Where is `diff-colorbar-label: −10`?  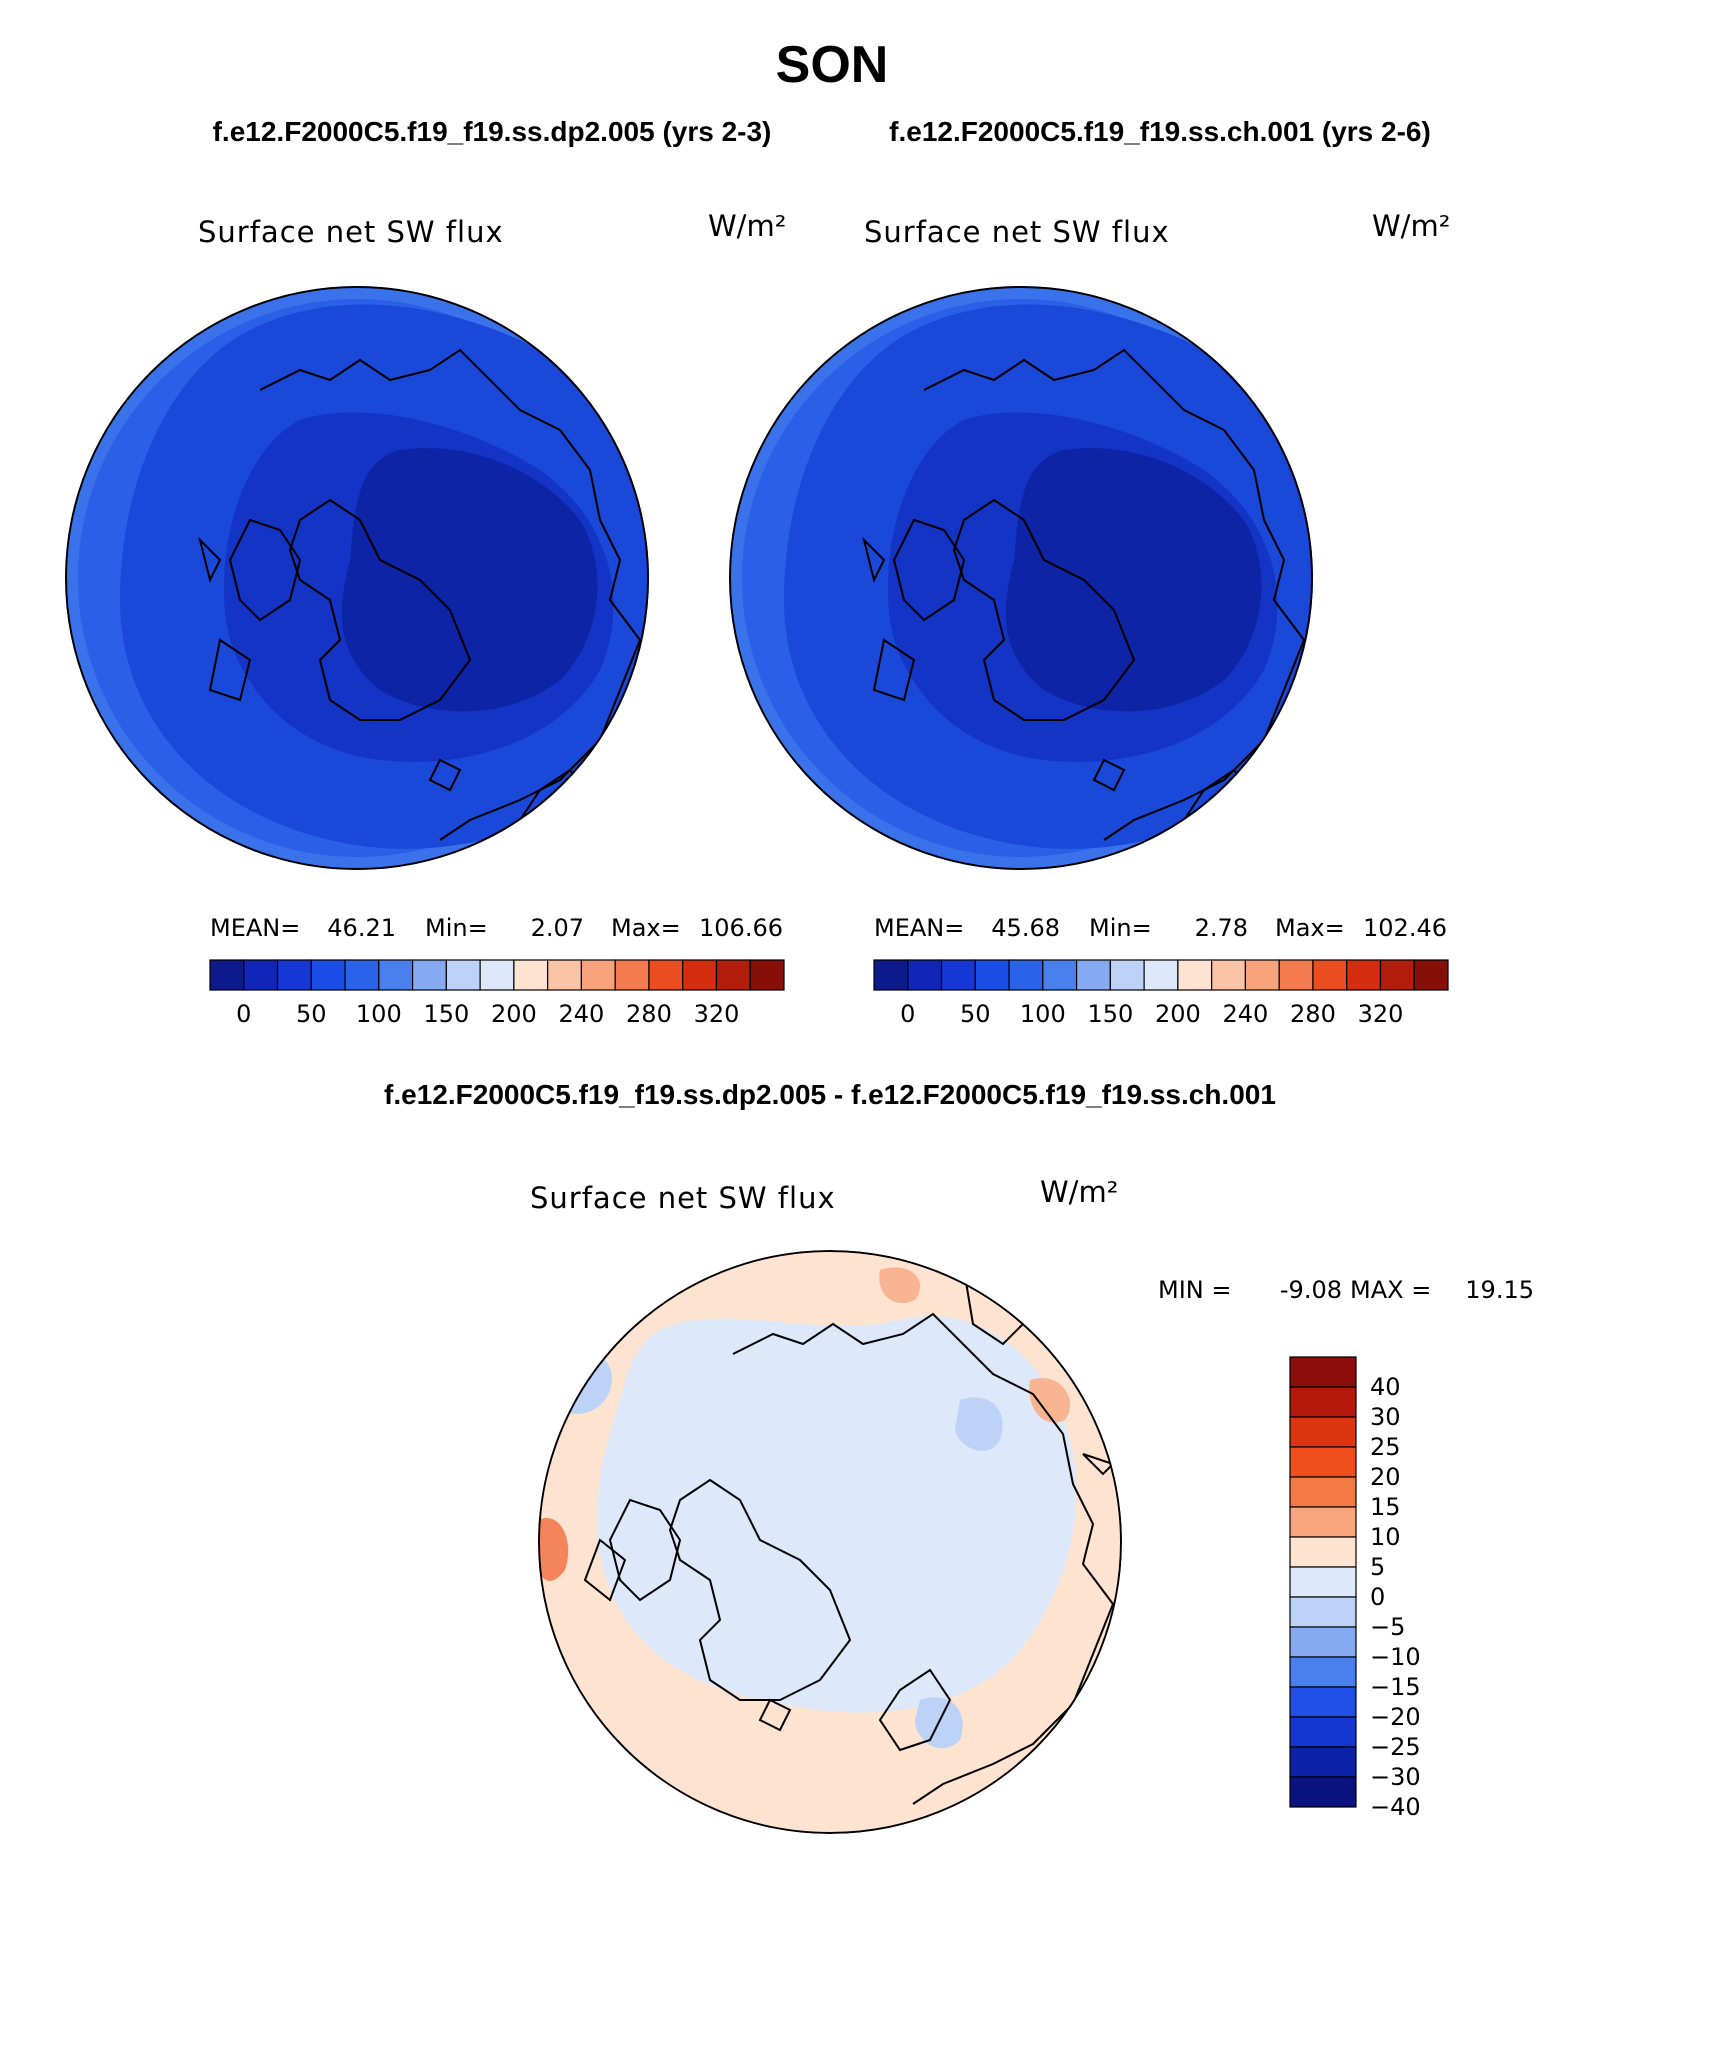
diff-colorbar-label: −10 is located at coordinates (1395, 1657).